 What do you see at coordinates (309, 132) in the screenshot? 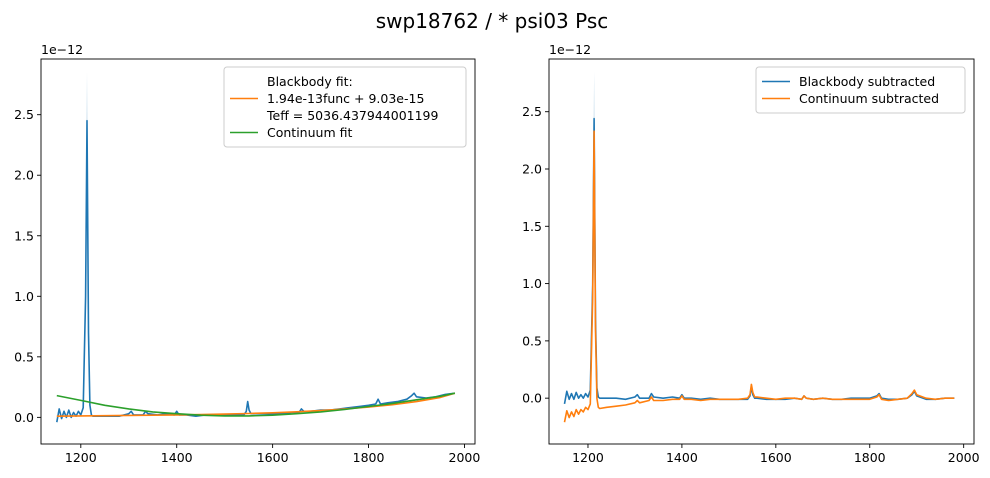
I see `legend-label-continuum: Continuum fit` at bounding box center [309, 132].